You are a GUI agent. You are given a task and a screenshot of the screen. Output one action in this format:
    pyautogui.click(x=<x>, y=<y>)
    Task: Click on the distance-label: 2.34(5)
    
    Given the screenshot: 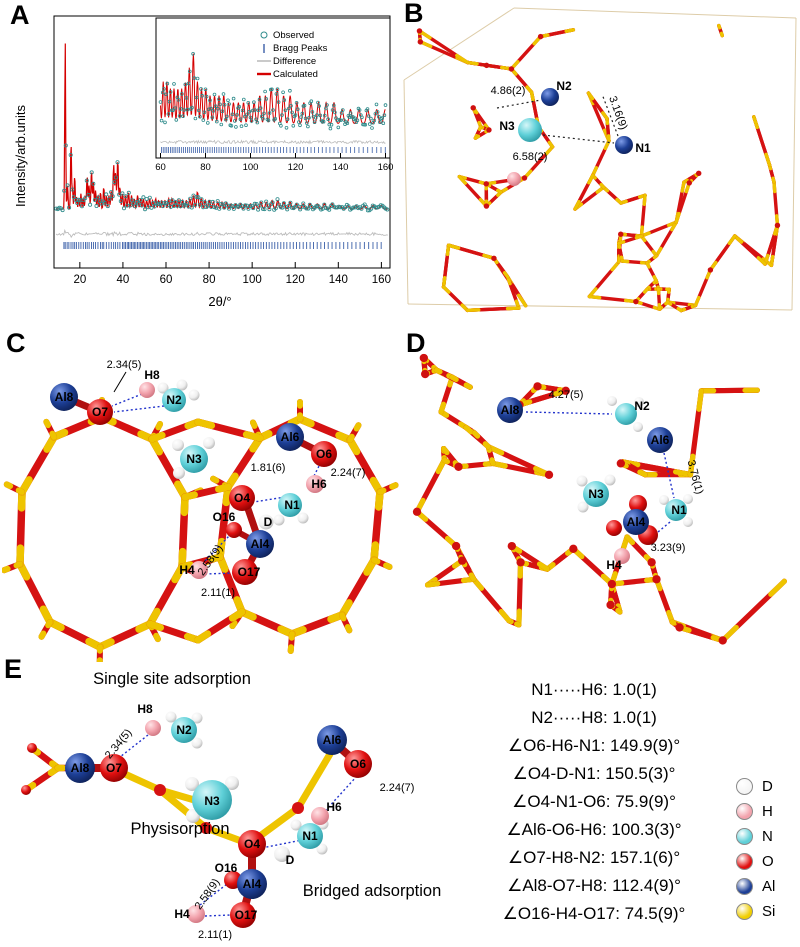 What is the action you would take?
    pyautogui.click(x=124, y=365)
    